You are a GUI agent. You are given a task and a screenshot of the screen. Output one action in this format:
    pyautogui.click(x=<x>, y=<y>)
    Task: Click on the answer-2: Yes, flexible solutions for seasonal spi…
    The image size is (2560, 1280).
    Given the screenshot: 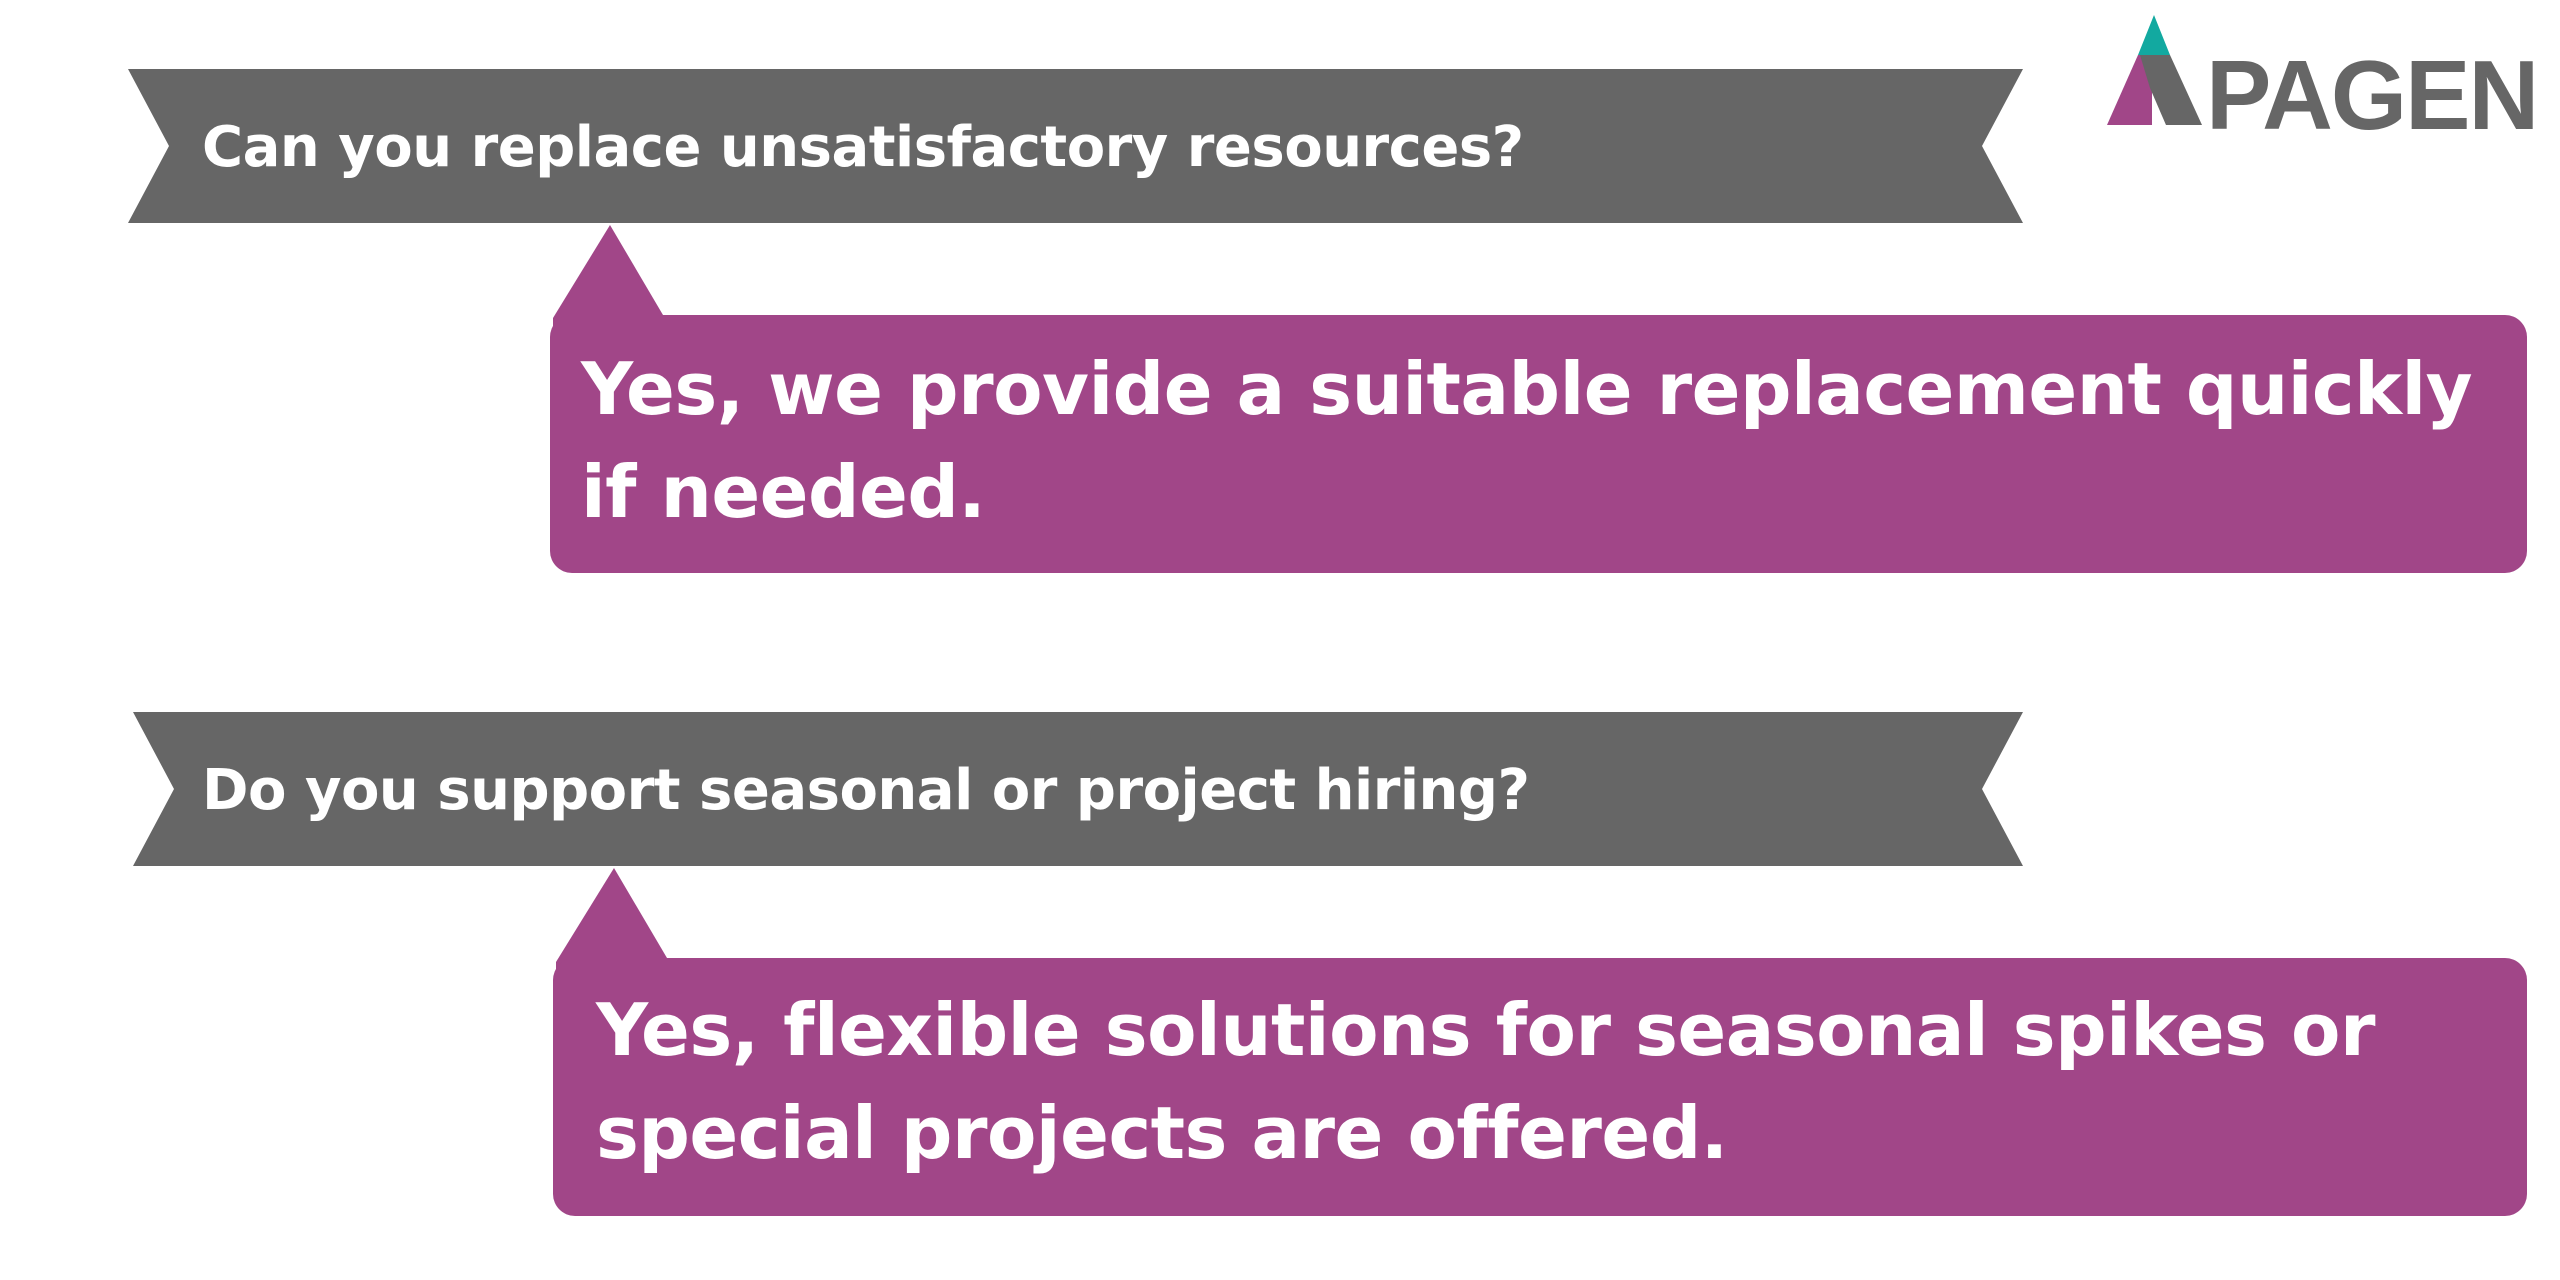 What is the action you would take?
    pyautogui.click(x=1486, y=1081)
    